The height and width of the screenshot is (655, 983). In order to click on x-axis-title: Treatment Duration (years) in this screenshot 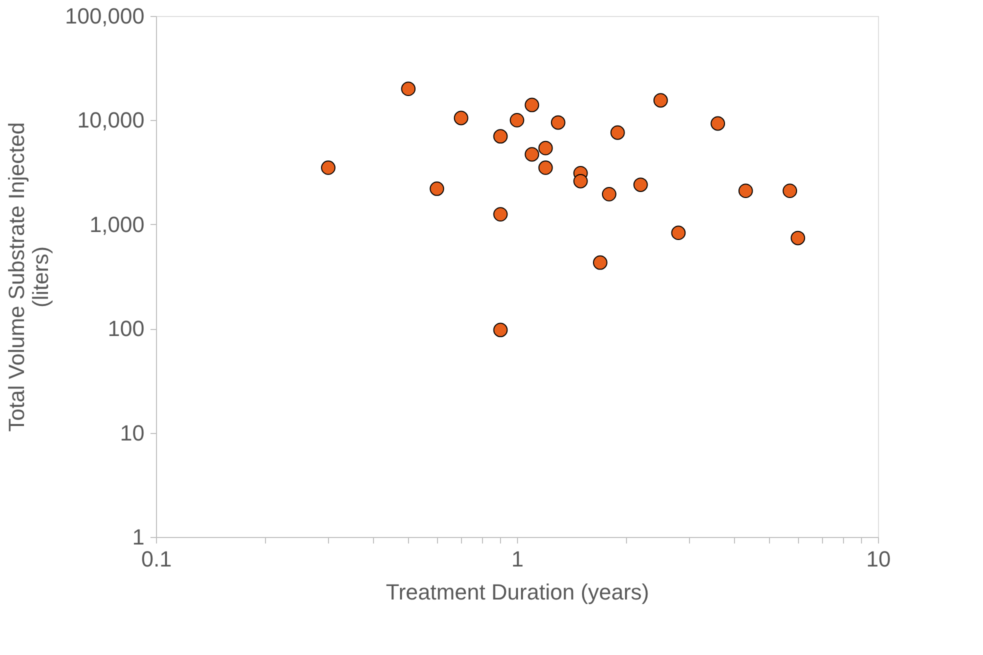, I will do `click(518, 592)`.